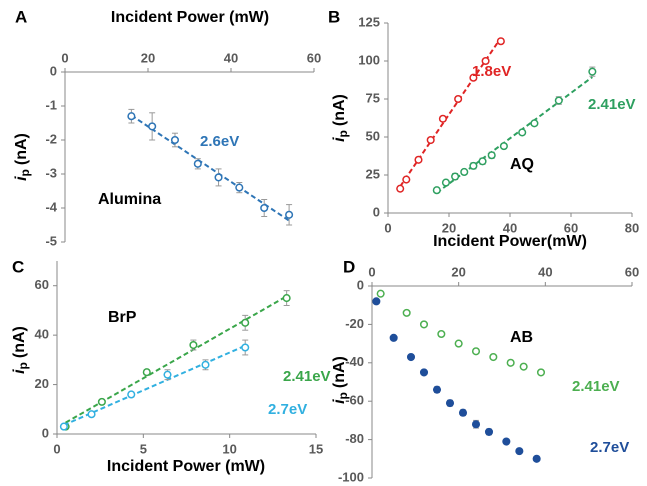 The width and height of the screenshot is (647, 486). What do you see at coordinates (51, 104) in the screenshot?
I see `y-tick-label: -1` at bounding box center [51, 104].